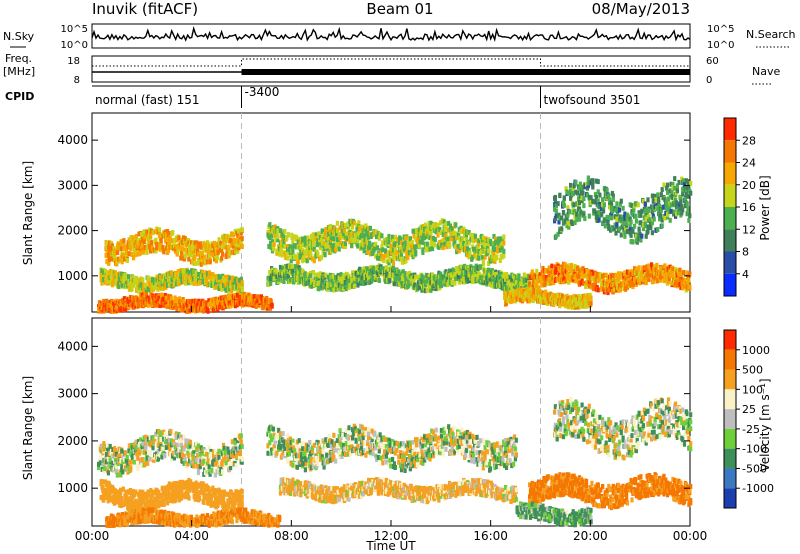 The width and height of the screenshot is (800, 554). I want to click on station-title: Inuvik (fitACF), so click(145, 9).